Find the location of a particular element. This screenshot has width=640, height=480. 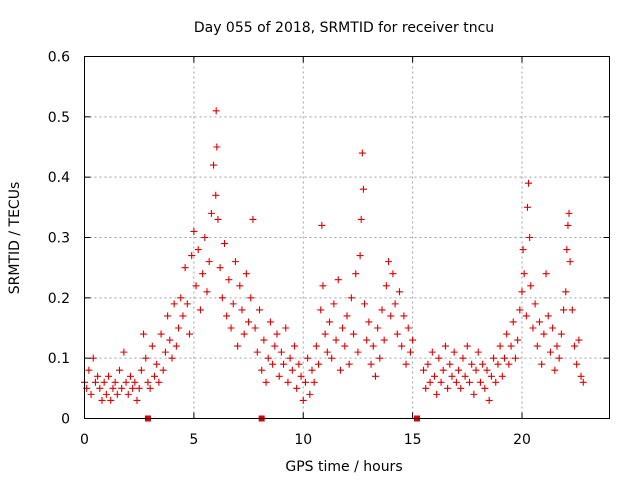

y-tick-label: 0.2 is located at coordinates (59, 299).